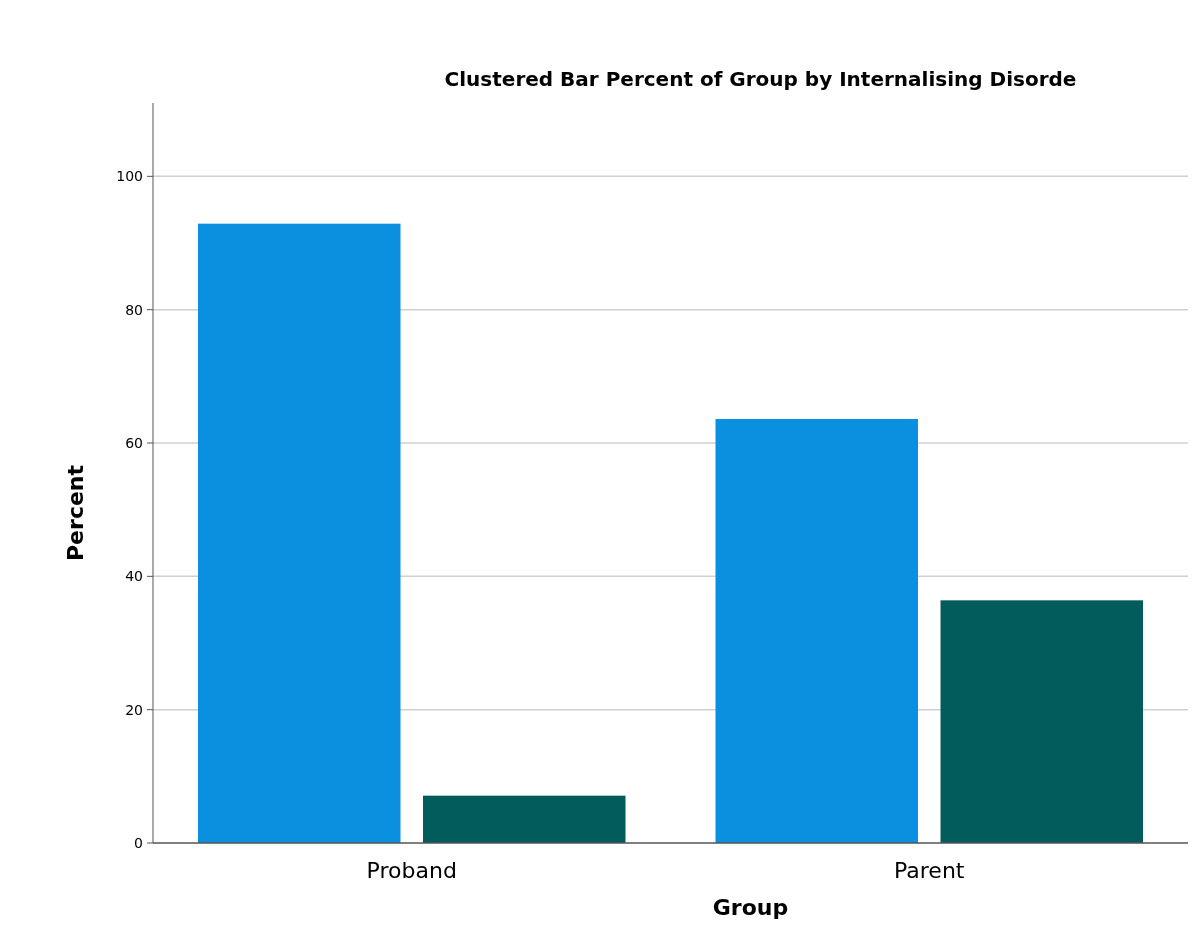 The width and height of the screenshot is (1197, 932). Describe the element at coordinates (129, 176) in the screenshot. I see `y-tick-label: 100` at that location.